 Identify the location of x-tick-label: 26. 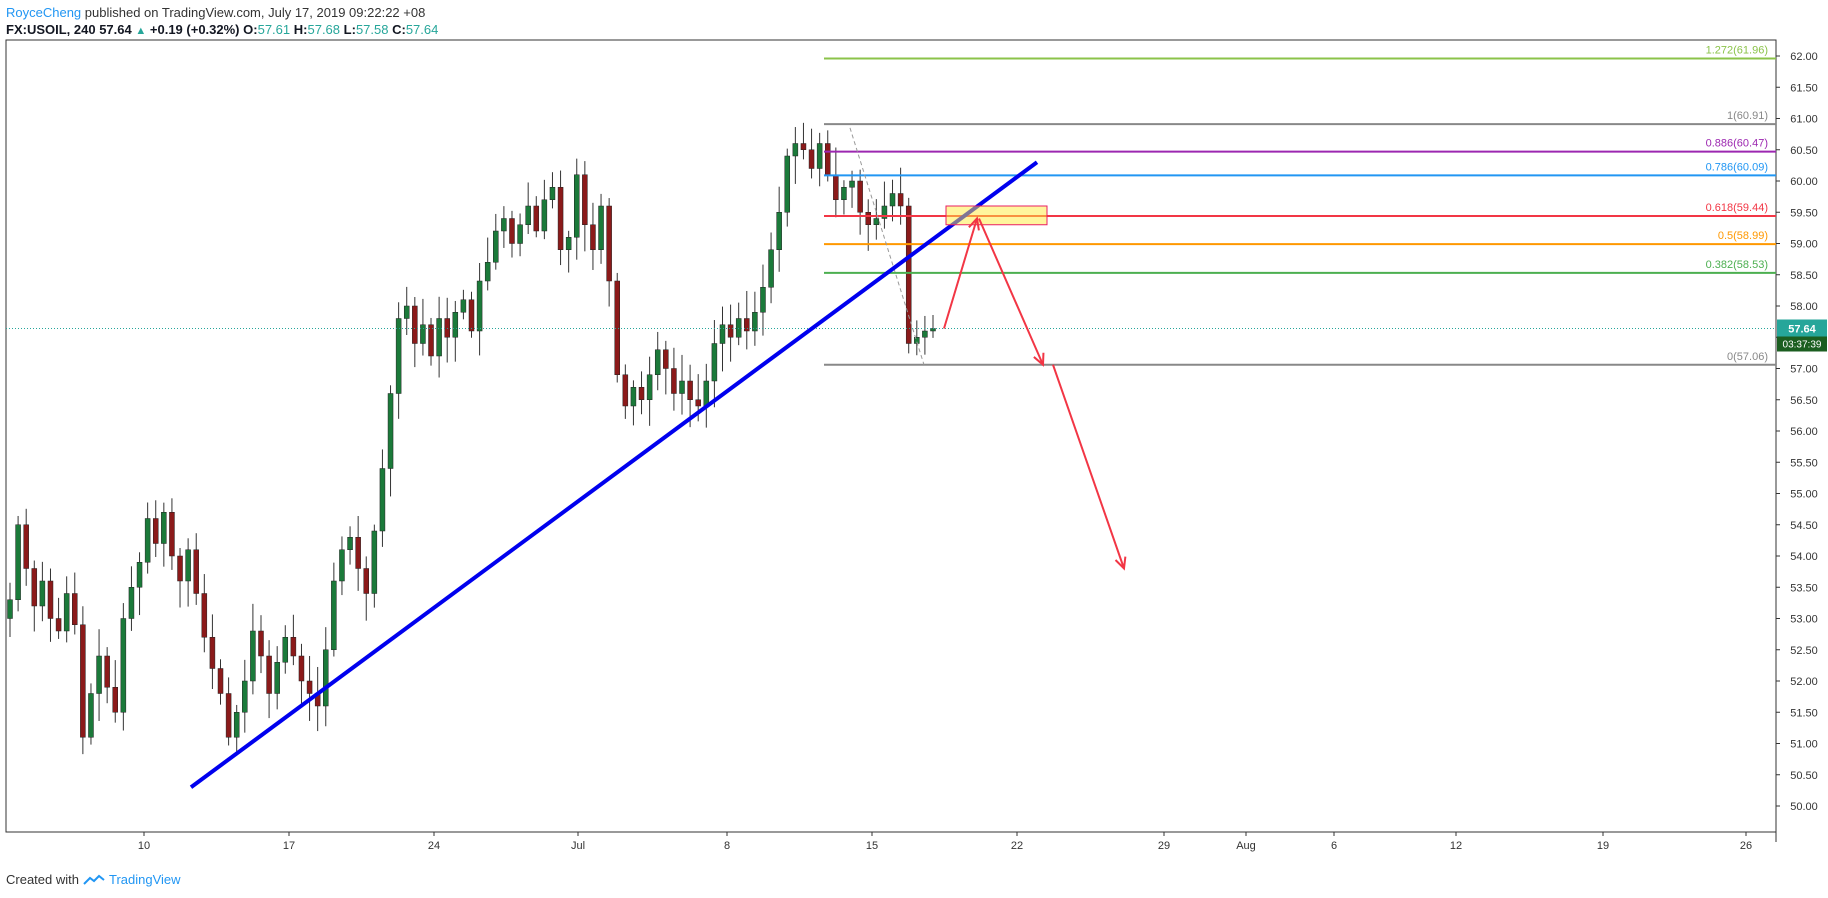
(1746, 846).